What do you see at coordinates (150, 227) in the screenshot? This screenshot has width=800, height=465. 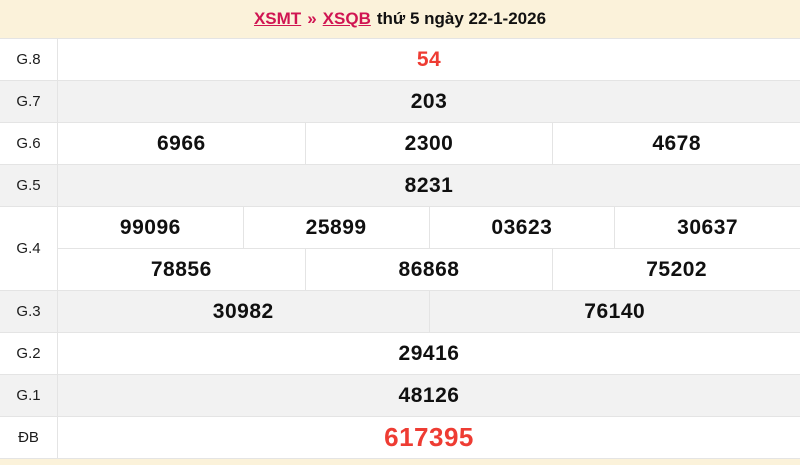 I see `prize-value-g4-1: 99096` at bounding box center [150, 227].